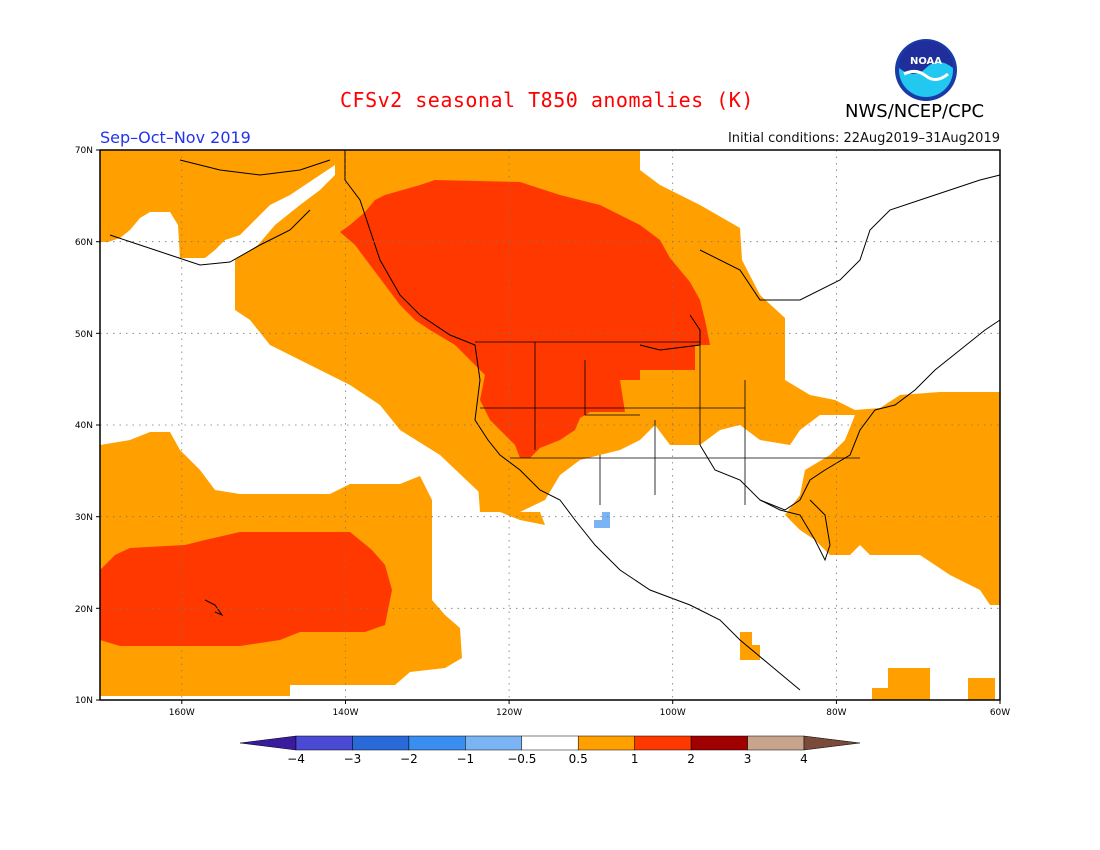 This screenshot has height=850, width=1100. Describe the element at coordinates (915, 111) in the screenshot. I see `org-label: NWS/NCEP/CPC` at that location.